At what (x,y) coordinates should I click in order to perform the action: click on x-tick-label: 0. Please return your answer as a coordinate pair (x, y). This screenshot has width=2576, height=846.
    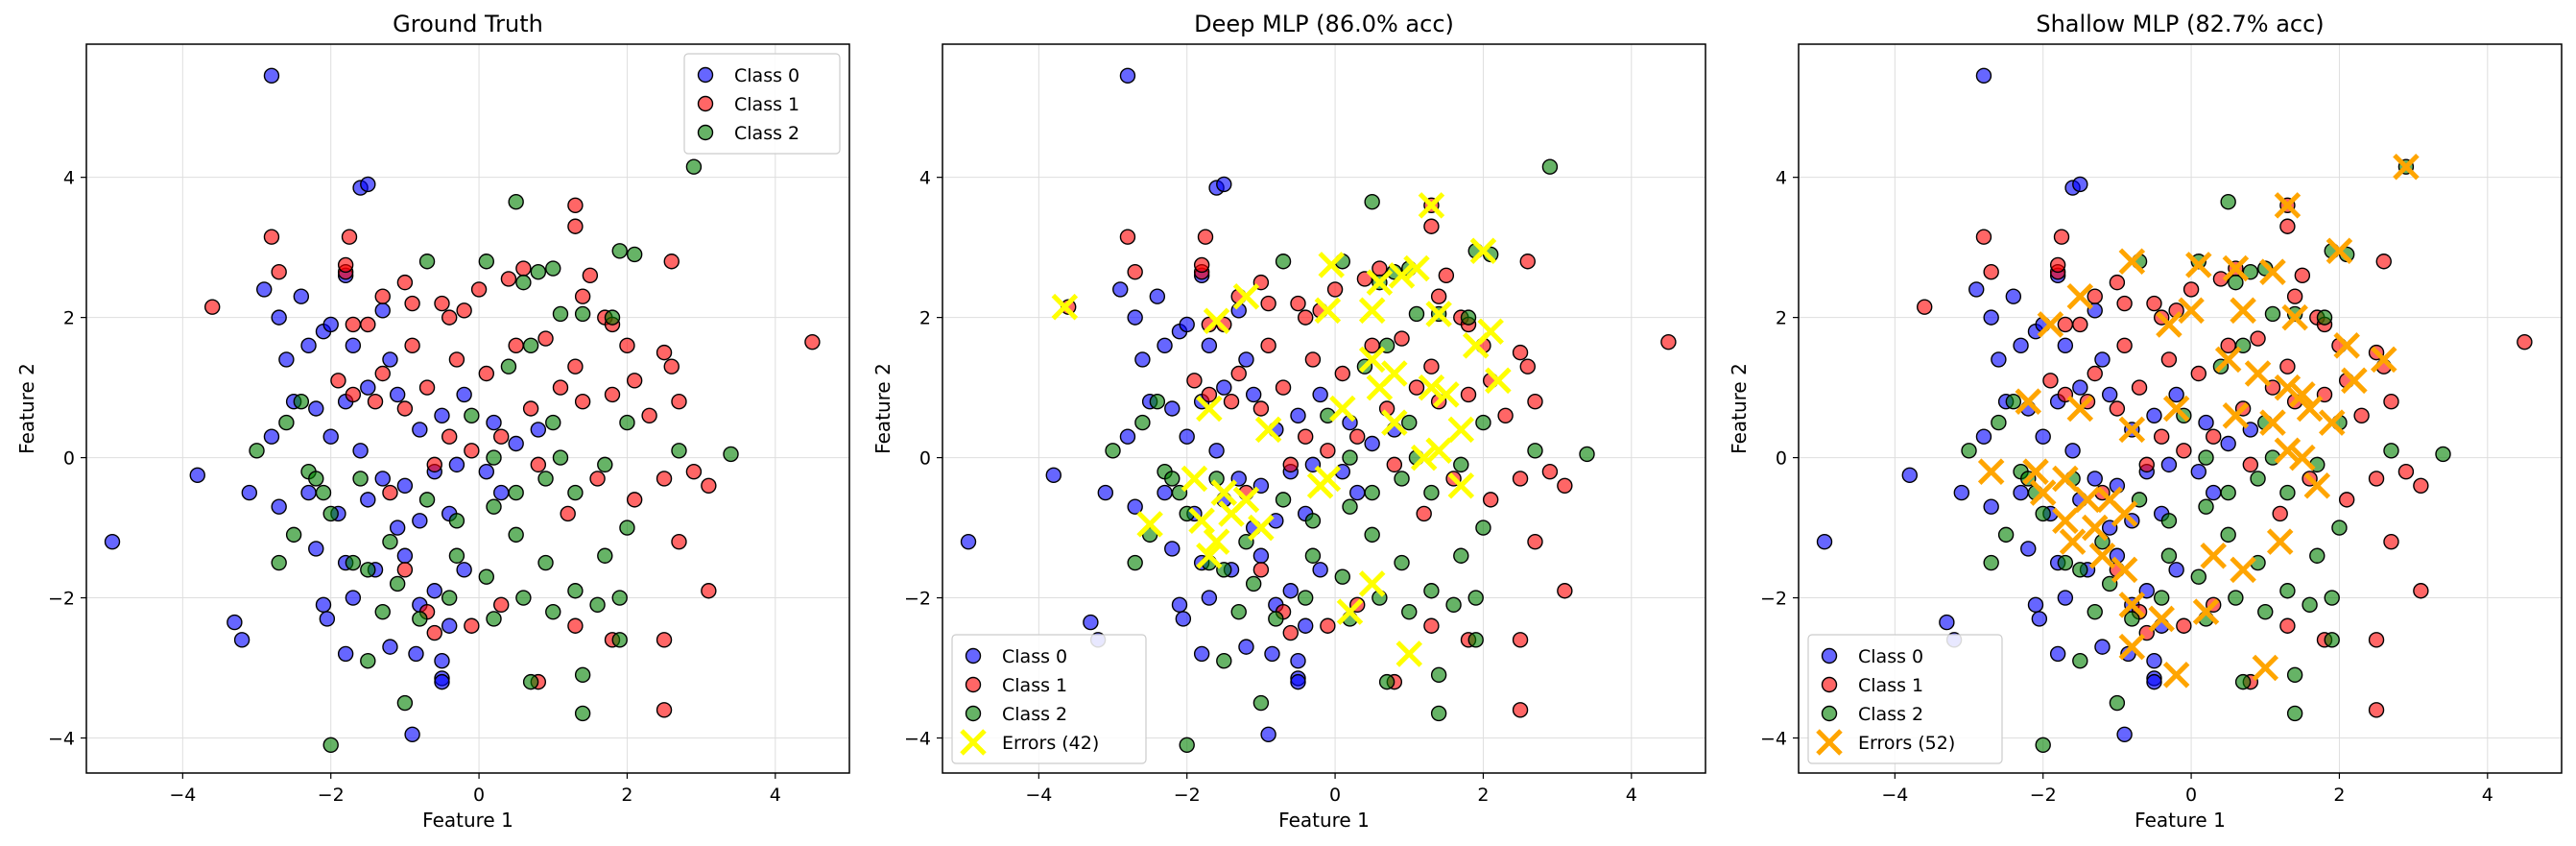
    Looking at the image, I should click on (479, 795).